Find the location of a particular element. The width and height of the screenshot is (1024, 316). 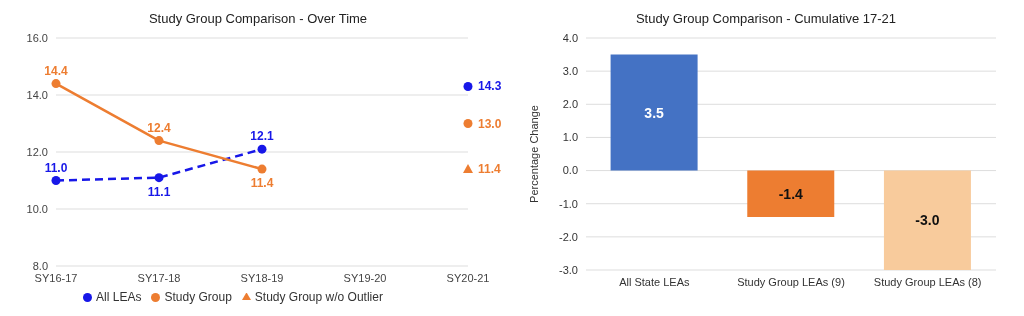

data-label: 14.4 is located at coordinates (56, 70).